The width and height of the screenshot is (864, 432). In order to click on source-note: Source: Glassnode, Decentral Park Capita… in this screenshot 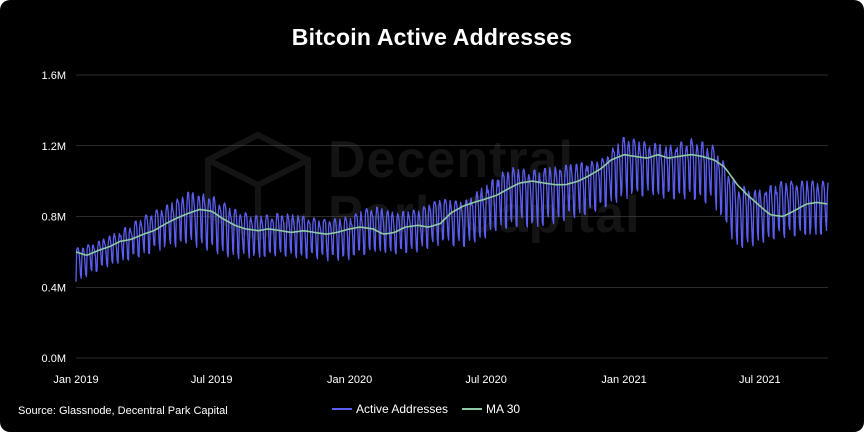, I will do `click(123, 411)`.